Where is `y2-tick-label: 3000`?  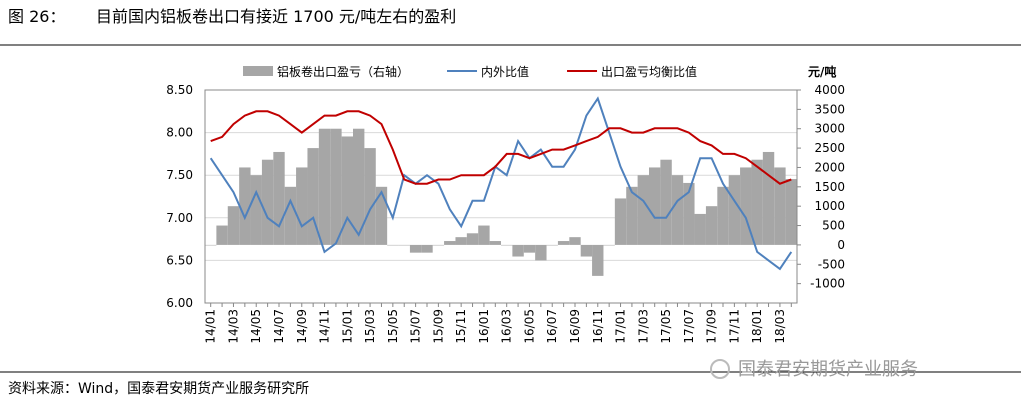
y2-tick-label: 3000 is located at coordinates (829, 129).